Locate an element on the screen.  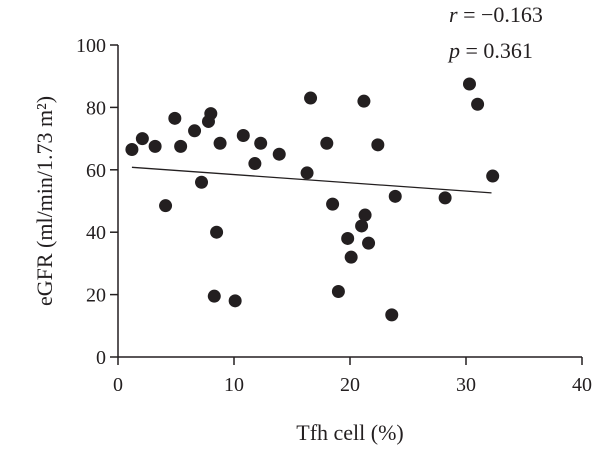
x-tick-label: 10 is located at coordinates (234, 385).